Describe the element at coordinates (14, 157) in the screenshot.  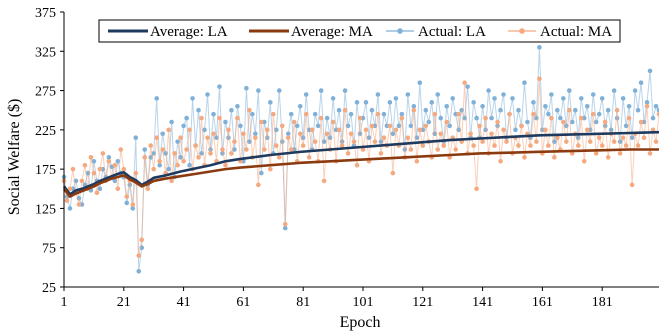
I see `y-axis-title: Social Welfare ($)` at that location.